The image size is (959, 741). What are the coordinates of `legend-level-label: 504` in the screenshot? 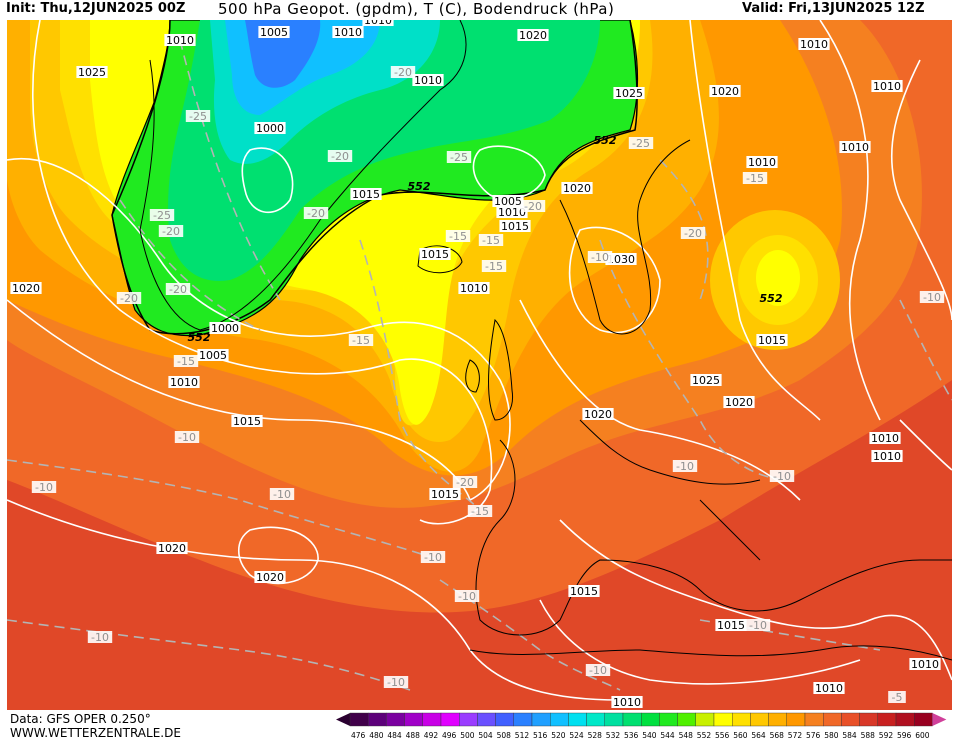 It's located at (485, 735).